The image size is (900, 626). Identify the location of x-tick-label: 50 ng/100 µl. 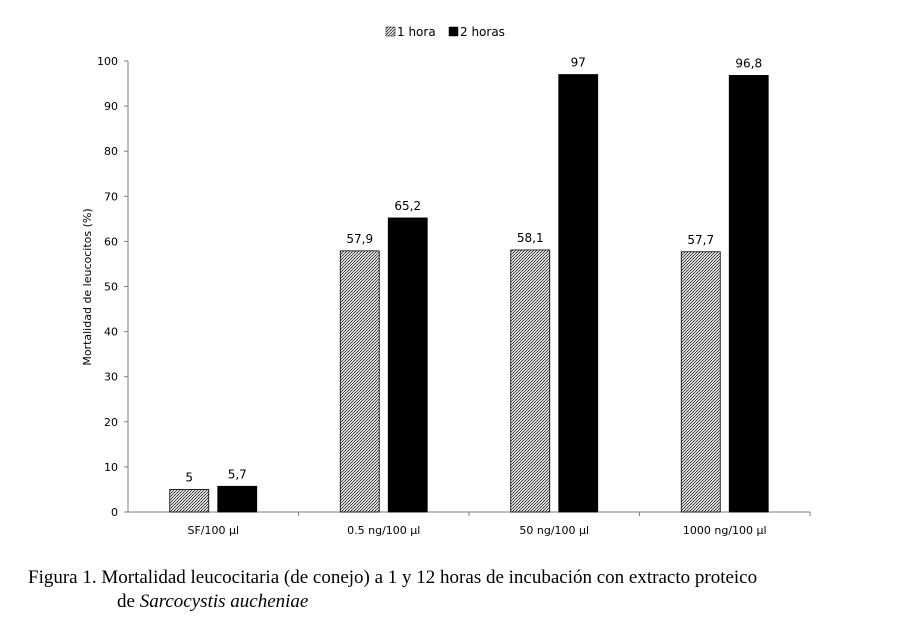
(554, 530).